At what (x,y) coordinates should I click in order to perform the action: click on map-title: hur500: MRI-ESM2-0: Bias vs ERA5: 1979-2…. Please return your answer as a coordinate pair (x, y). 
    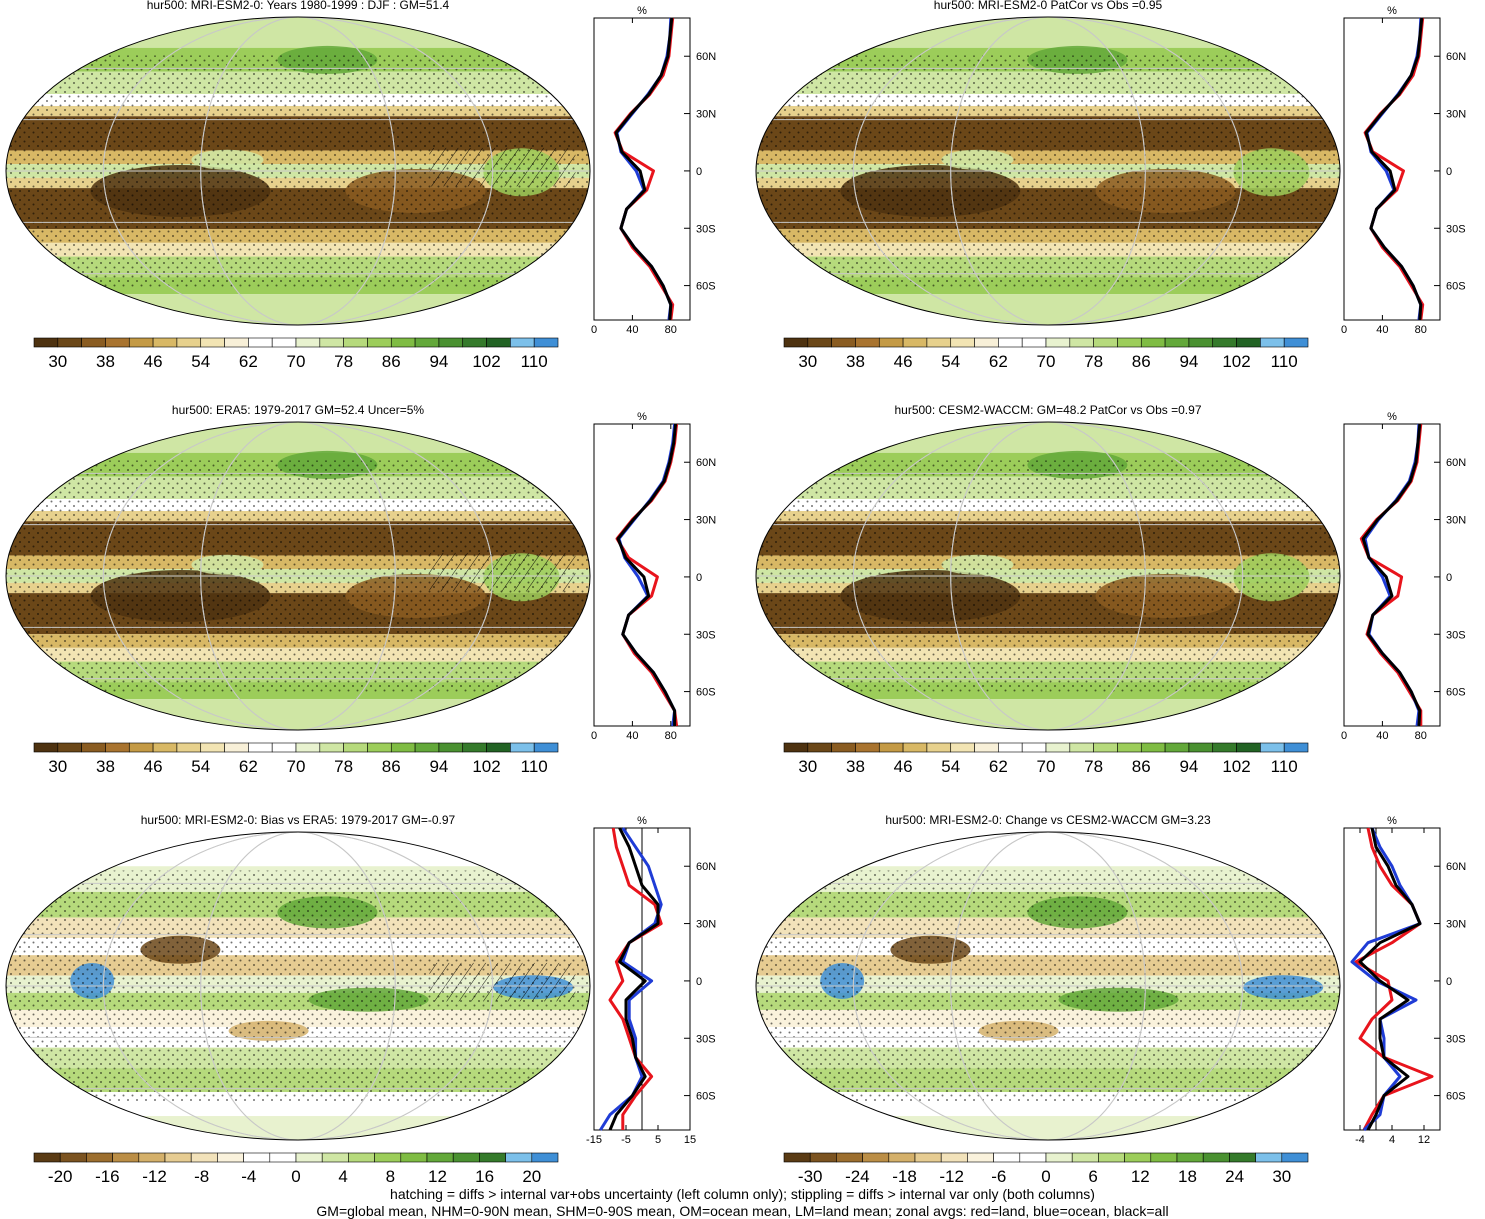
    Looking at the image, I should click on (298, 820).